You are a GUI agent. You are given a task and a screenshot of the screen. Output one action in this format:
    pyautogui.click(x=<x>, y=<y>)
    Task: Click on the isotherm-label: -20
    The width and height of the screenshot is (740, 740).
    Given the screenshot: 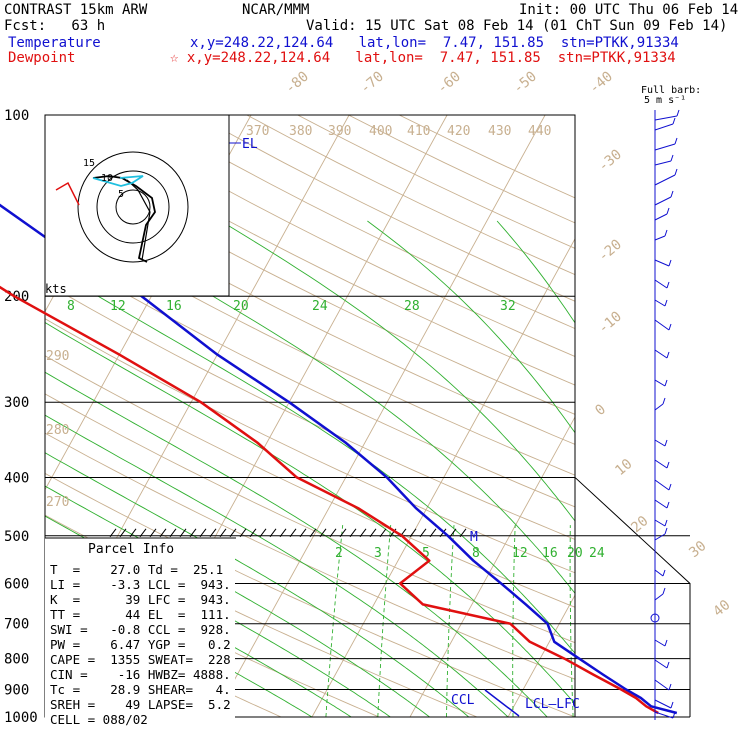 What is the action you would take?
    pyautogui.click(x=610, y=251)
    